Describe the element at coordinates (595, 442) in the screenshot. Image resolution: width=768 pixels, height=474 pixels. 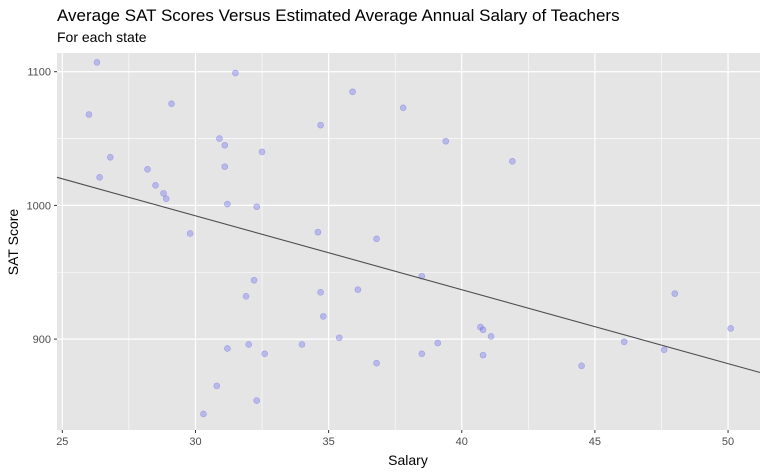
I see `x-tick-label: 45` at that location.